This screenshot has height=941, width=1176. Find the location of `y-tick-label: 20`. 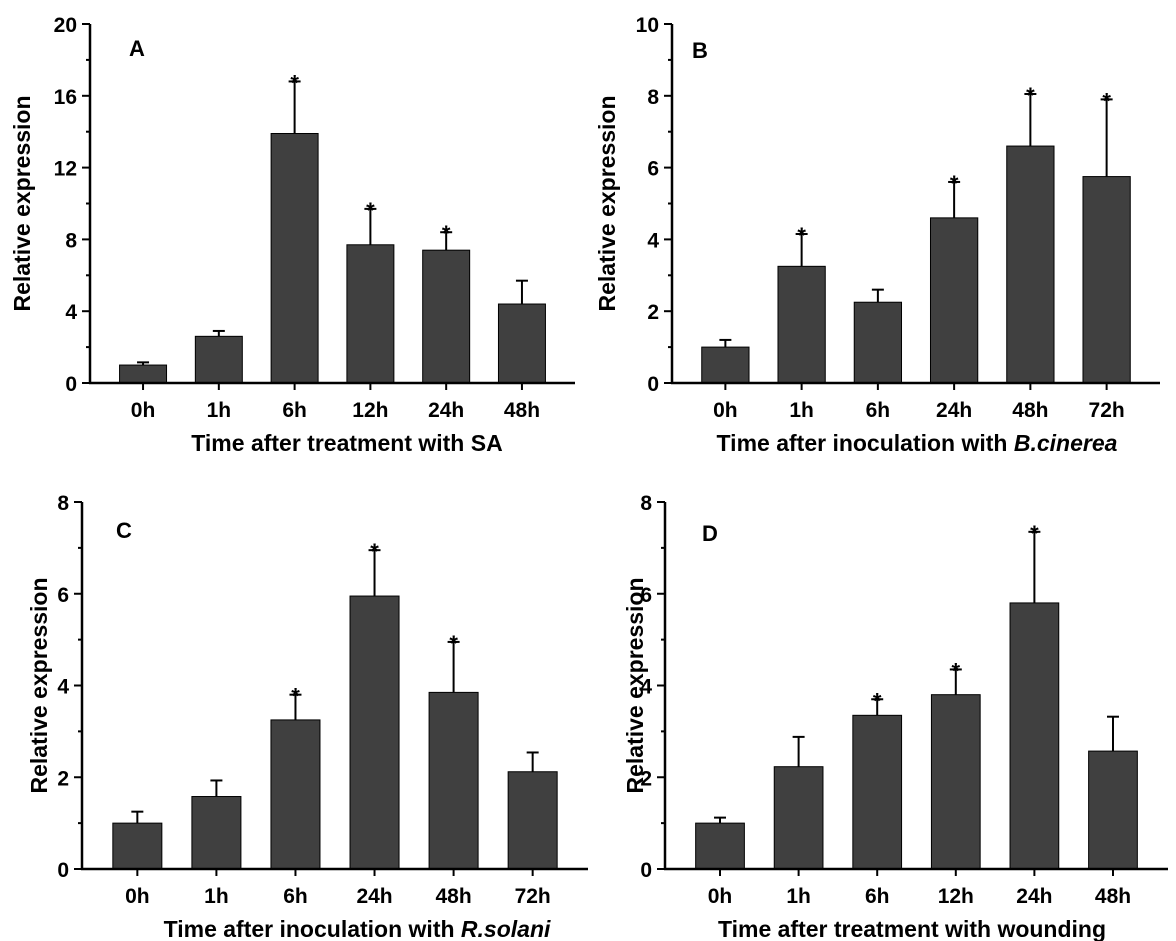

y-tick-label: 20 is located at coordinates (65, 25).